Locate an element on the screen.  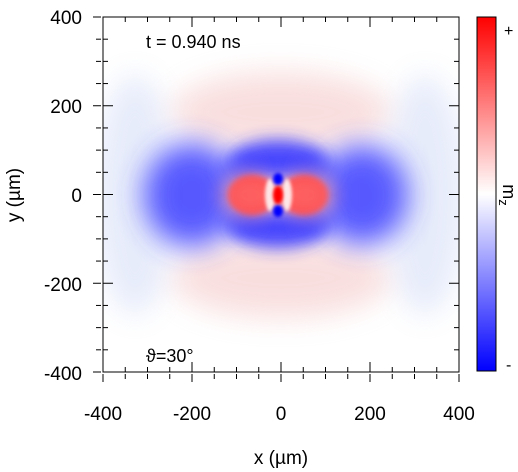
y-tick-label: 200 is located at coordinates (66, 107).